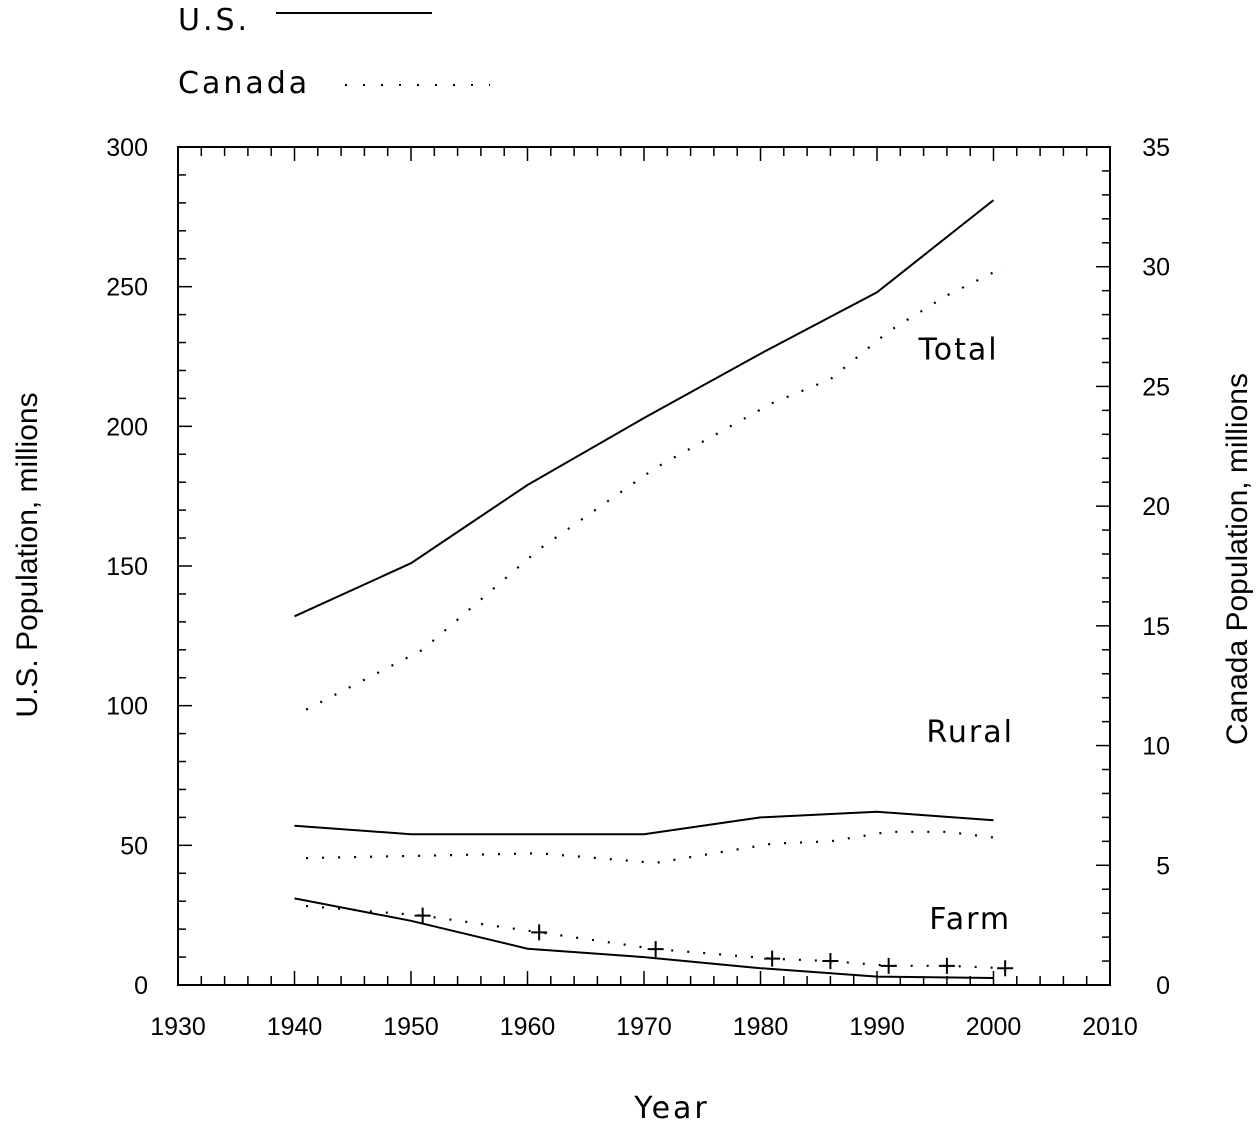 Image resolution: width=1260 pixels, height=1128 pixels. What do you see at coordinates (671, 1108) in the screenshot?
I see `x-axis-title: Year` at bounding box center [671, 1108].